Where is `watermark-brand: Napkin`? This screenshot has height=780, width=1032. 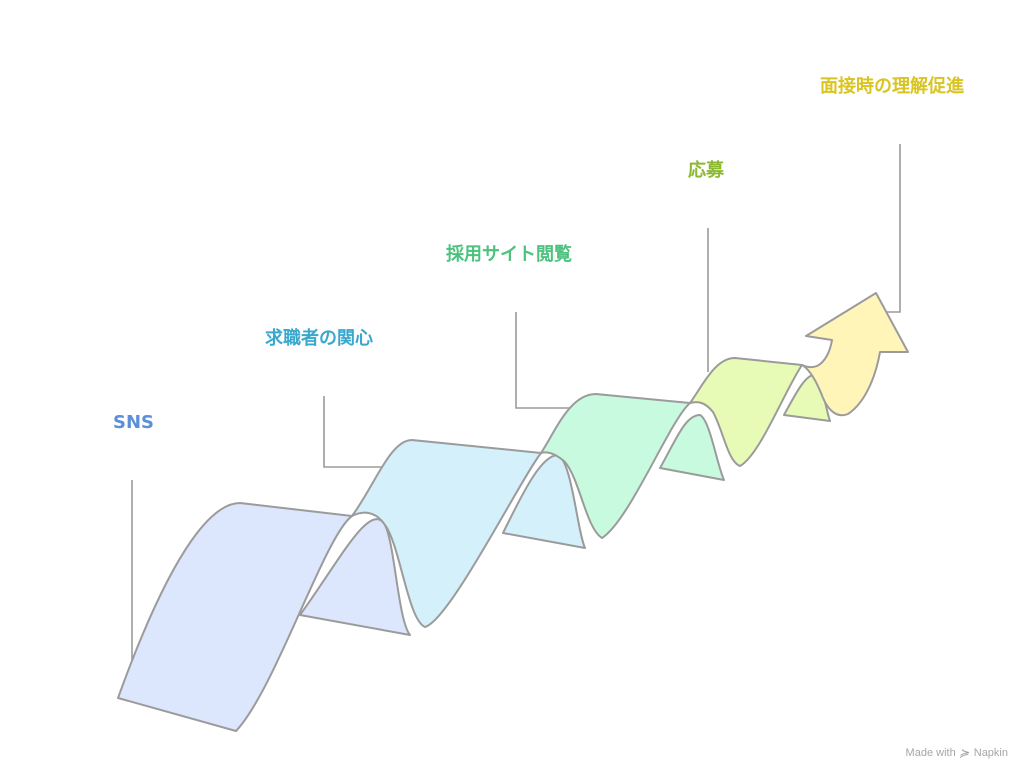 watermark-brand: Napkin is located at coordinates (990, 753).